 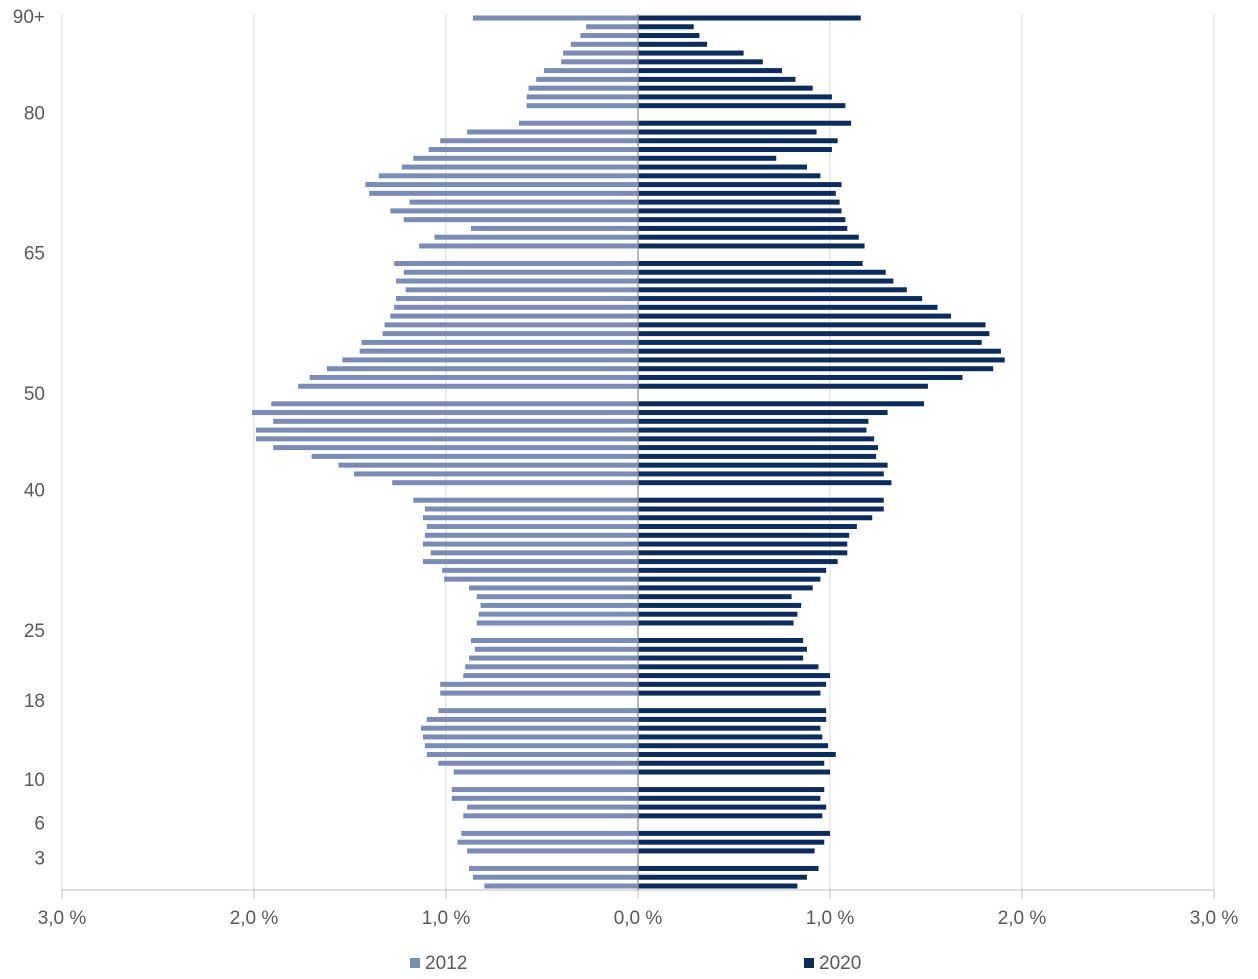 I want to click on legend-label: 2020, so click(x=840, y=963).